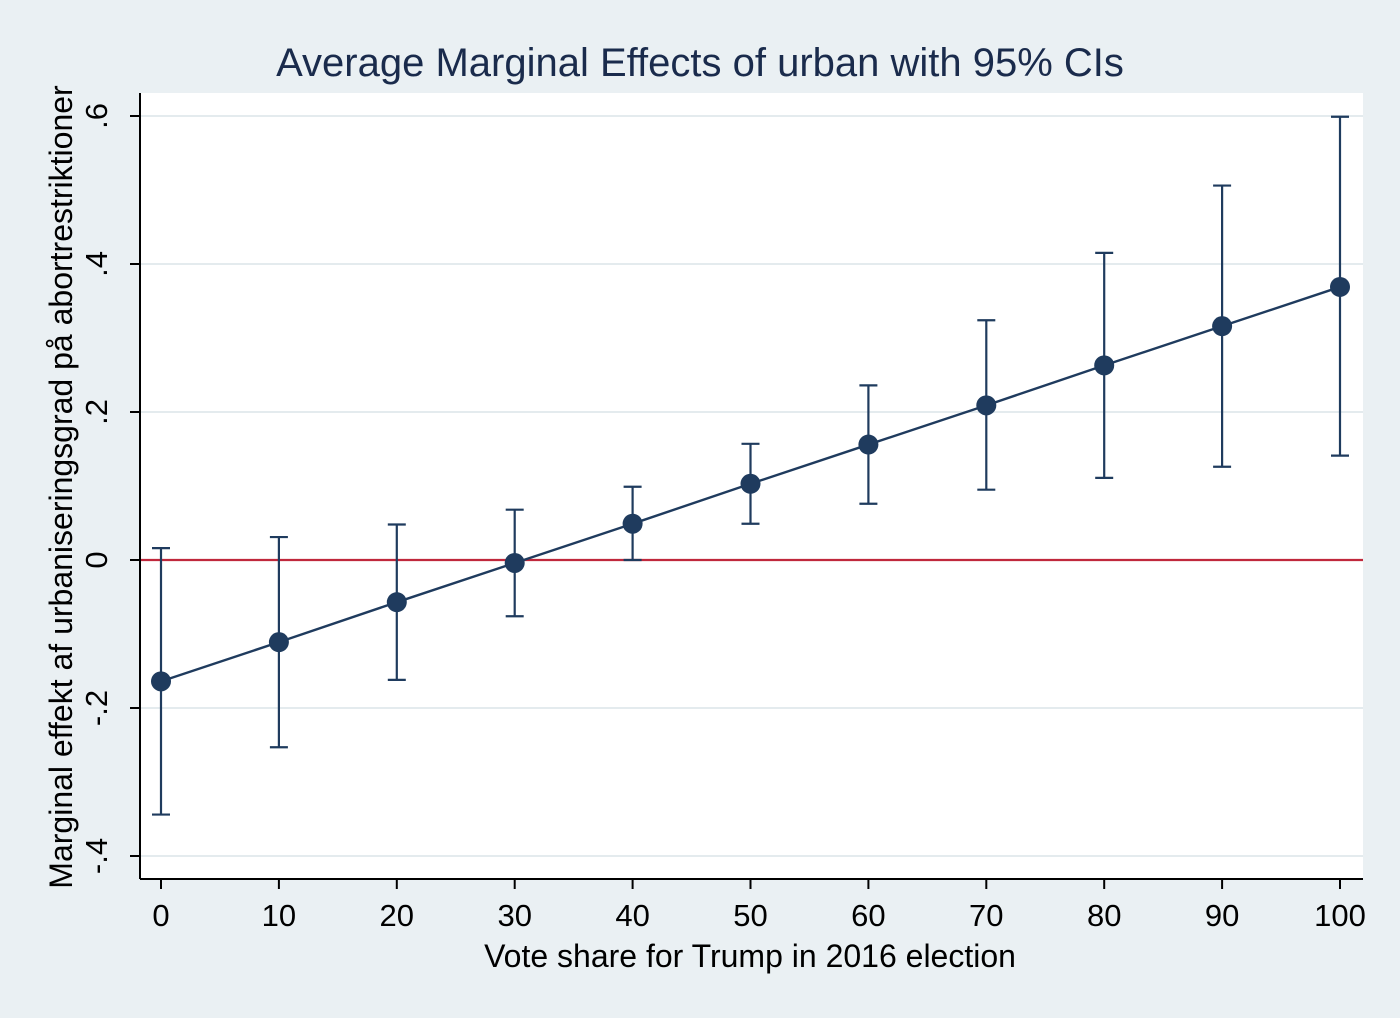 The height and width of the screenshot is (1018, 1400). I want to click on y-tick-label: 0, so click(96, 559).